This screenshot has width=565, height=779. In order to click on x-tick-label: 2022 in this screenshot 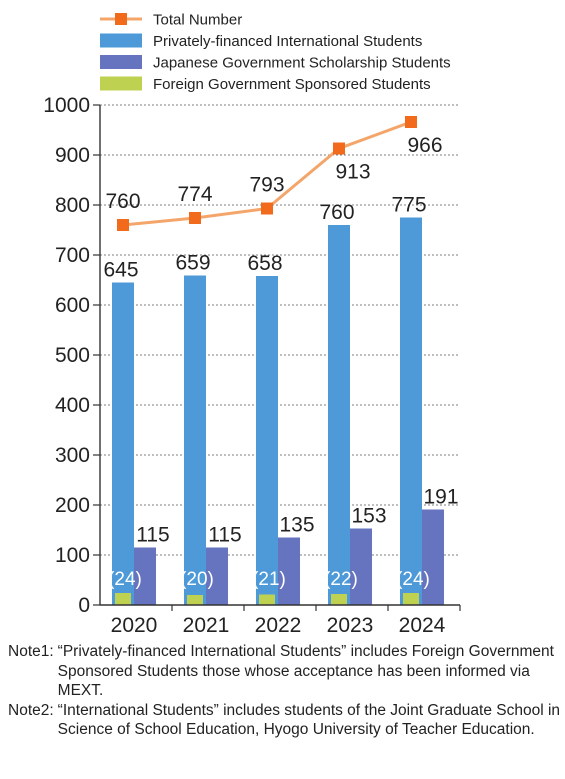, I will do `click(278, 625)`.